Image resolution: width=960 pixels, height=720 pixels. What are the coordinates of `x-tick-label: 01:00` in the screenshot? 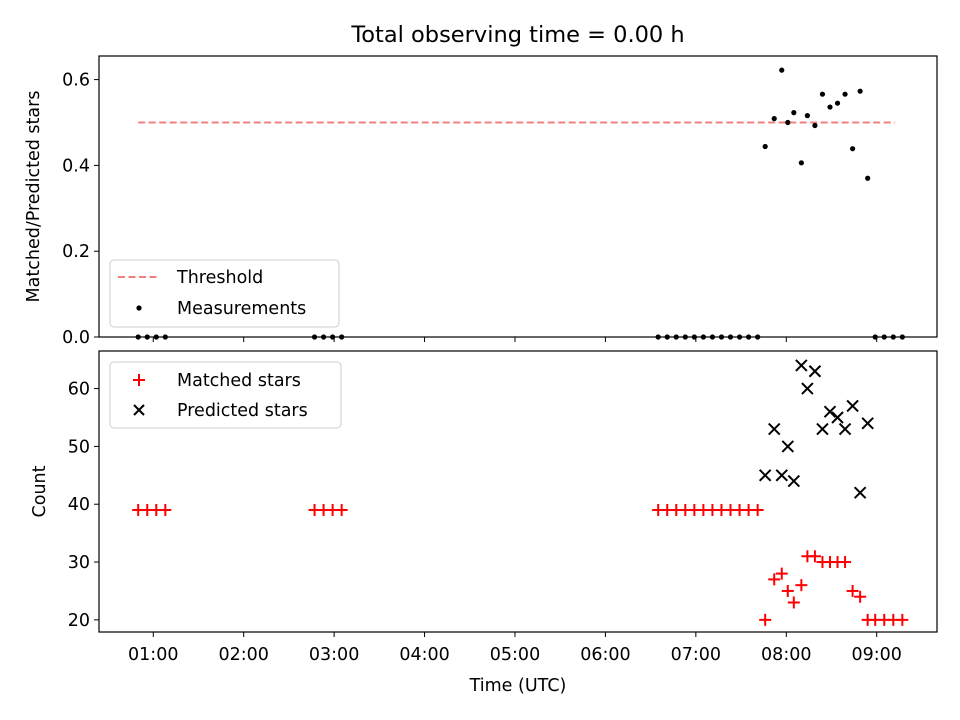 It's located at (153, 655).